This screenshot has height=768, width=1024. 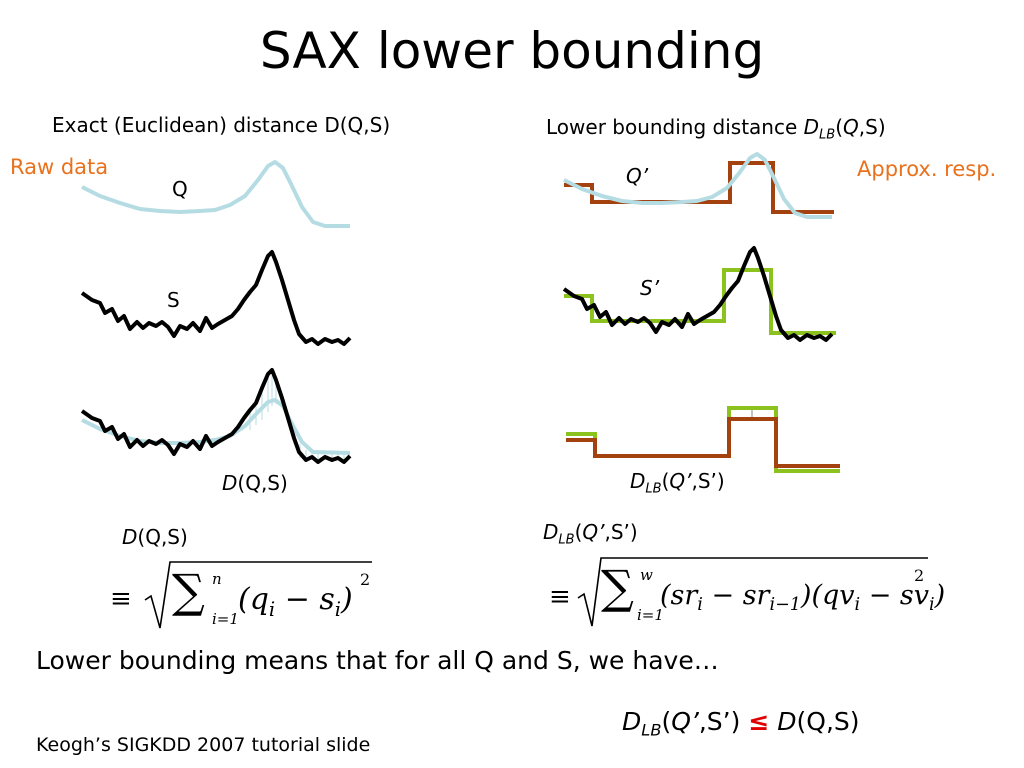 What do you see at coordinates (121, 599) in the screenshot?
I see `formula-left-equiv: ≡` at bounding box center [121, 599].